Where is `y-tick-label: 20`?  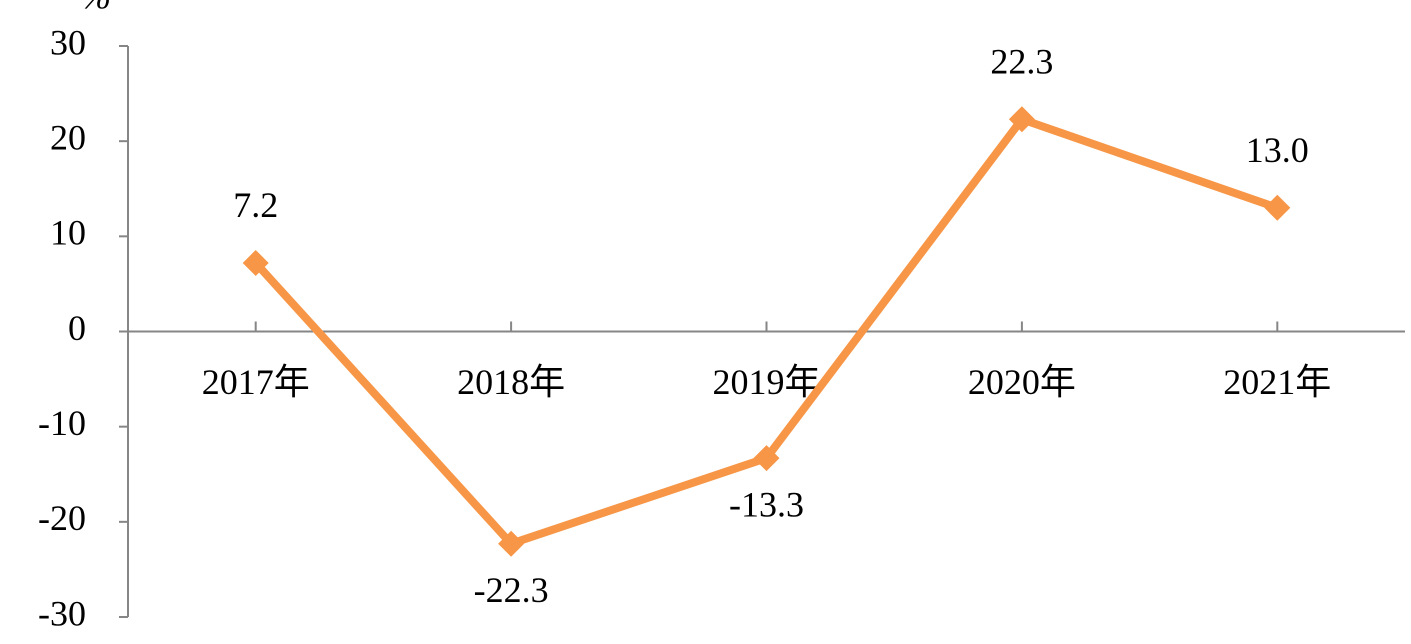 y-tick-label: 20 is located at coordinates (68, 137).